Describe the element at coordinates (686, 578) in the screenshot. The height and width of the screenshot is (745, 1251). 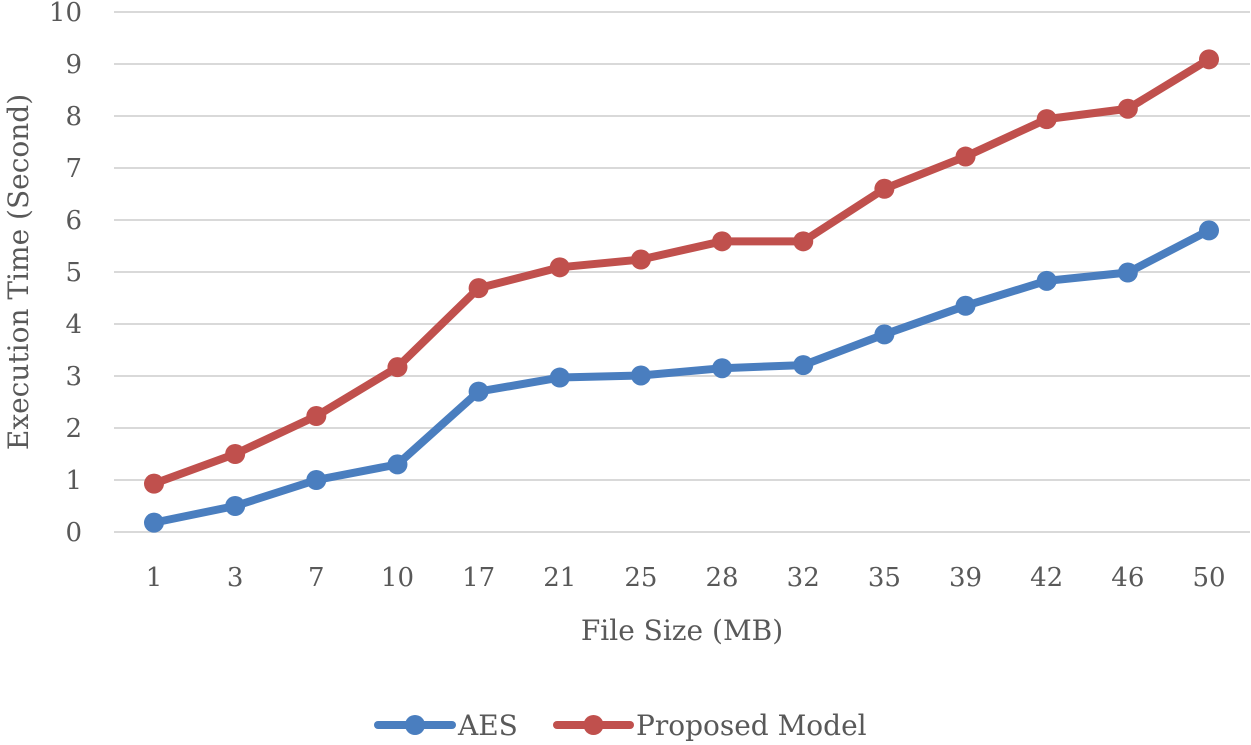
I see `x-axis-ticks: 1 3 7 10 17 21 25 28 32 35 39 42 46 50` at that location.